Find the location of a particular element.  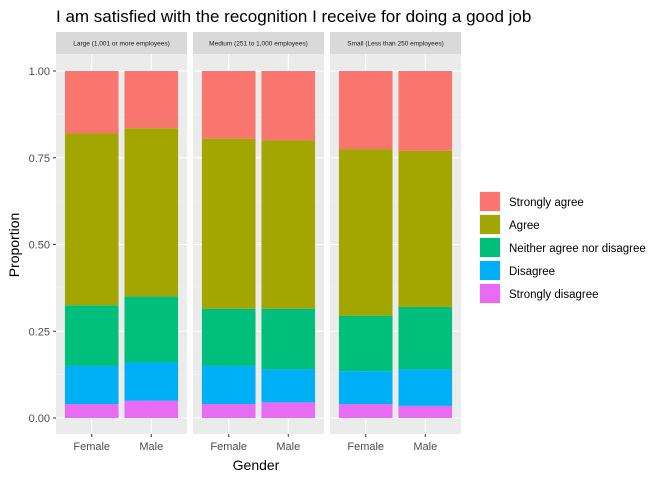

legend-item-agree: Agree is located at coordinates (509, 224).